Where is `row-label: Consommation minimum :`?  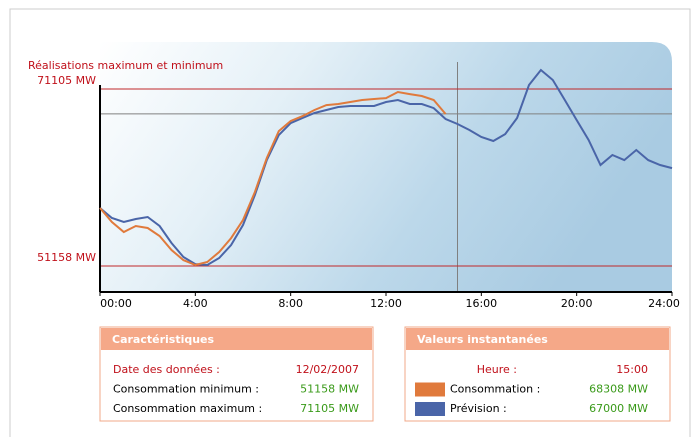
row-label: Consommation minimum : is located at coordinates (186, 389).